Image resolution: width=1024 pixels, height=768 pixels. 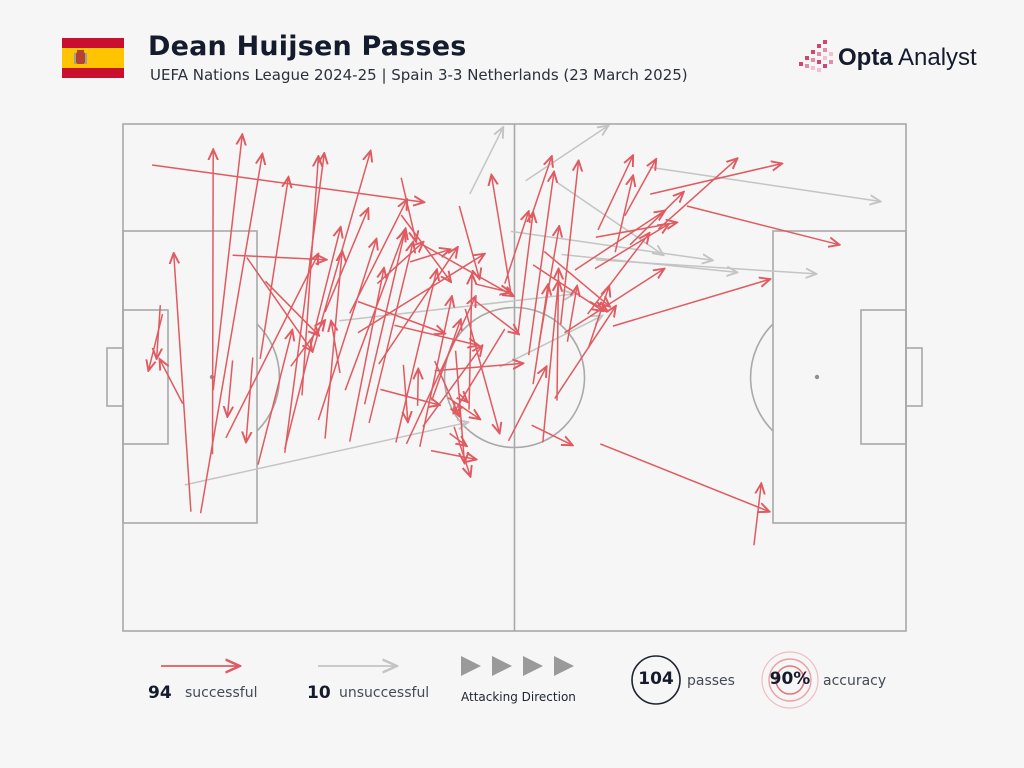 I want to click on successful-label: successful, so click(x=221, y=693).